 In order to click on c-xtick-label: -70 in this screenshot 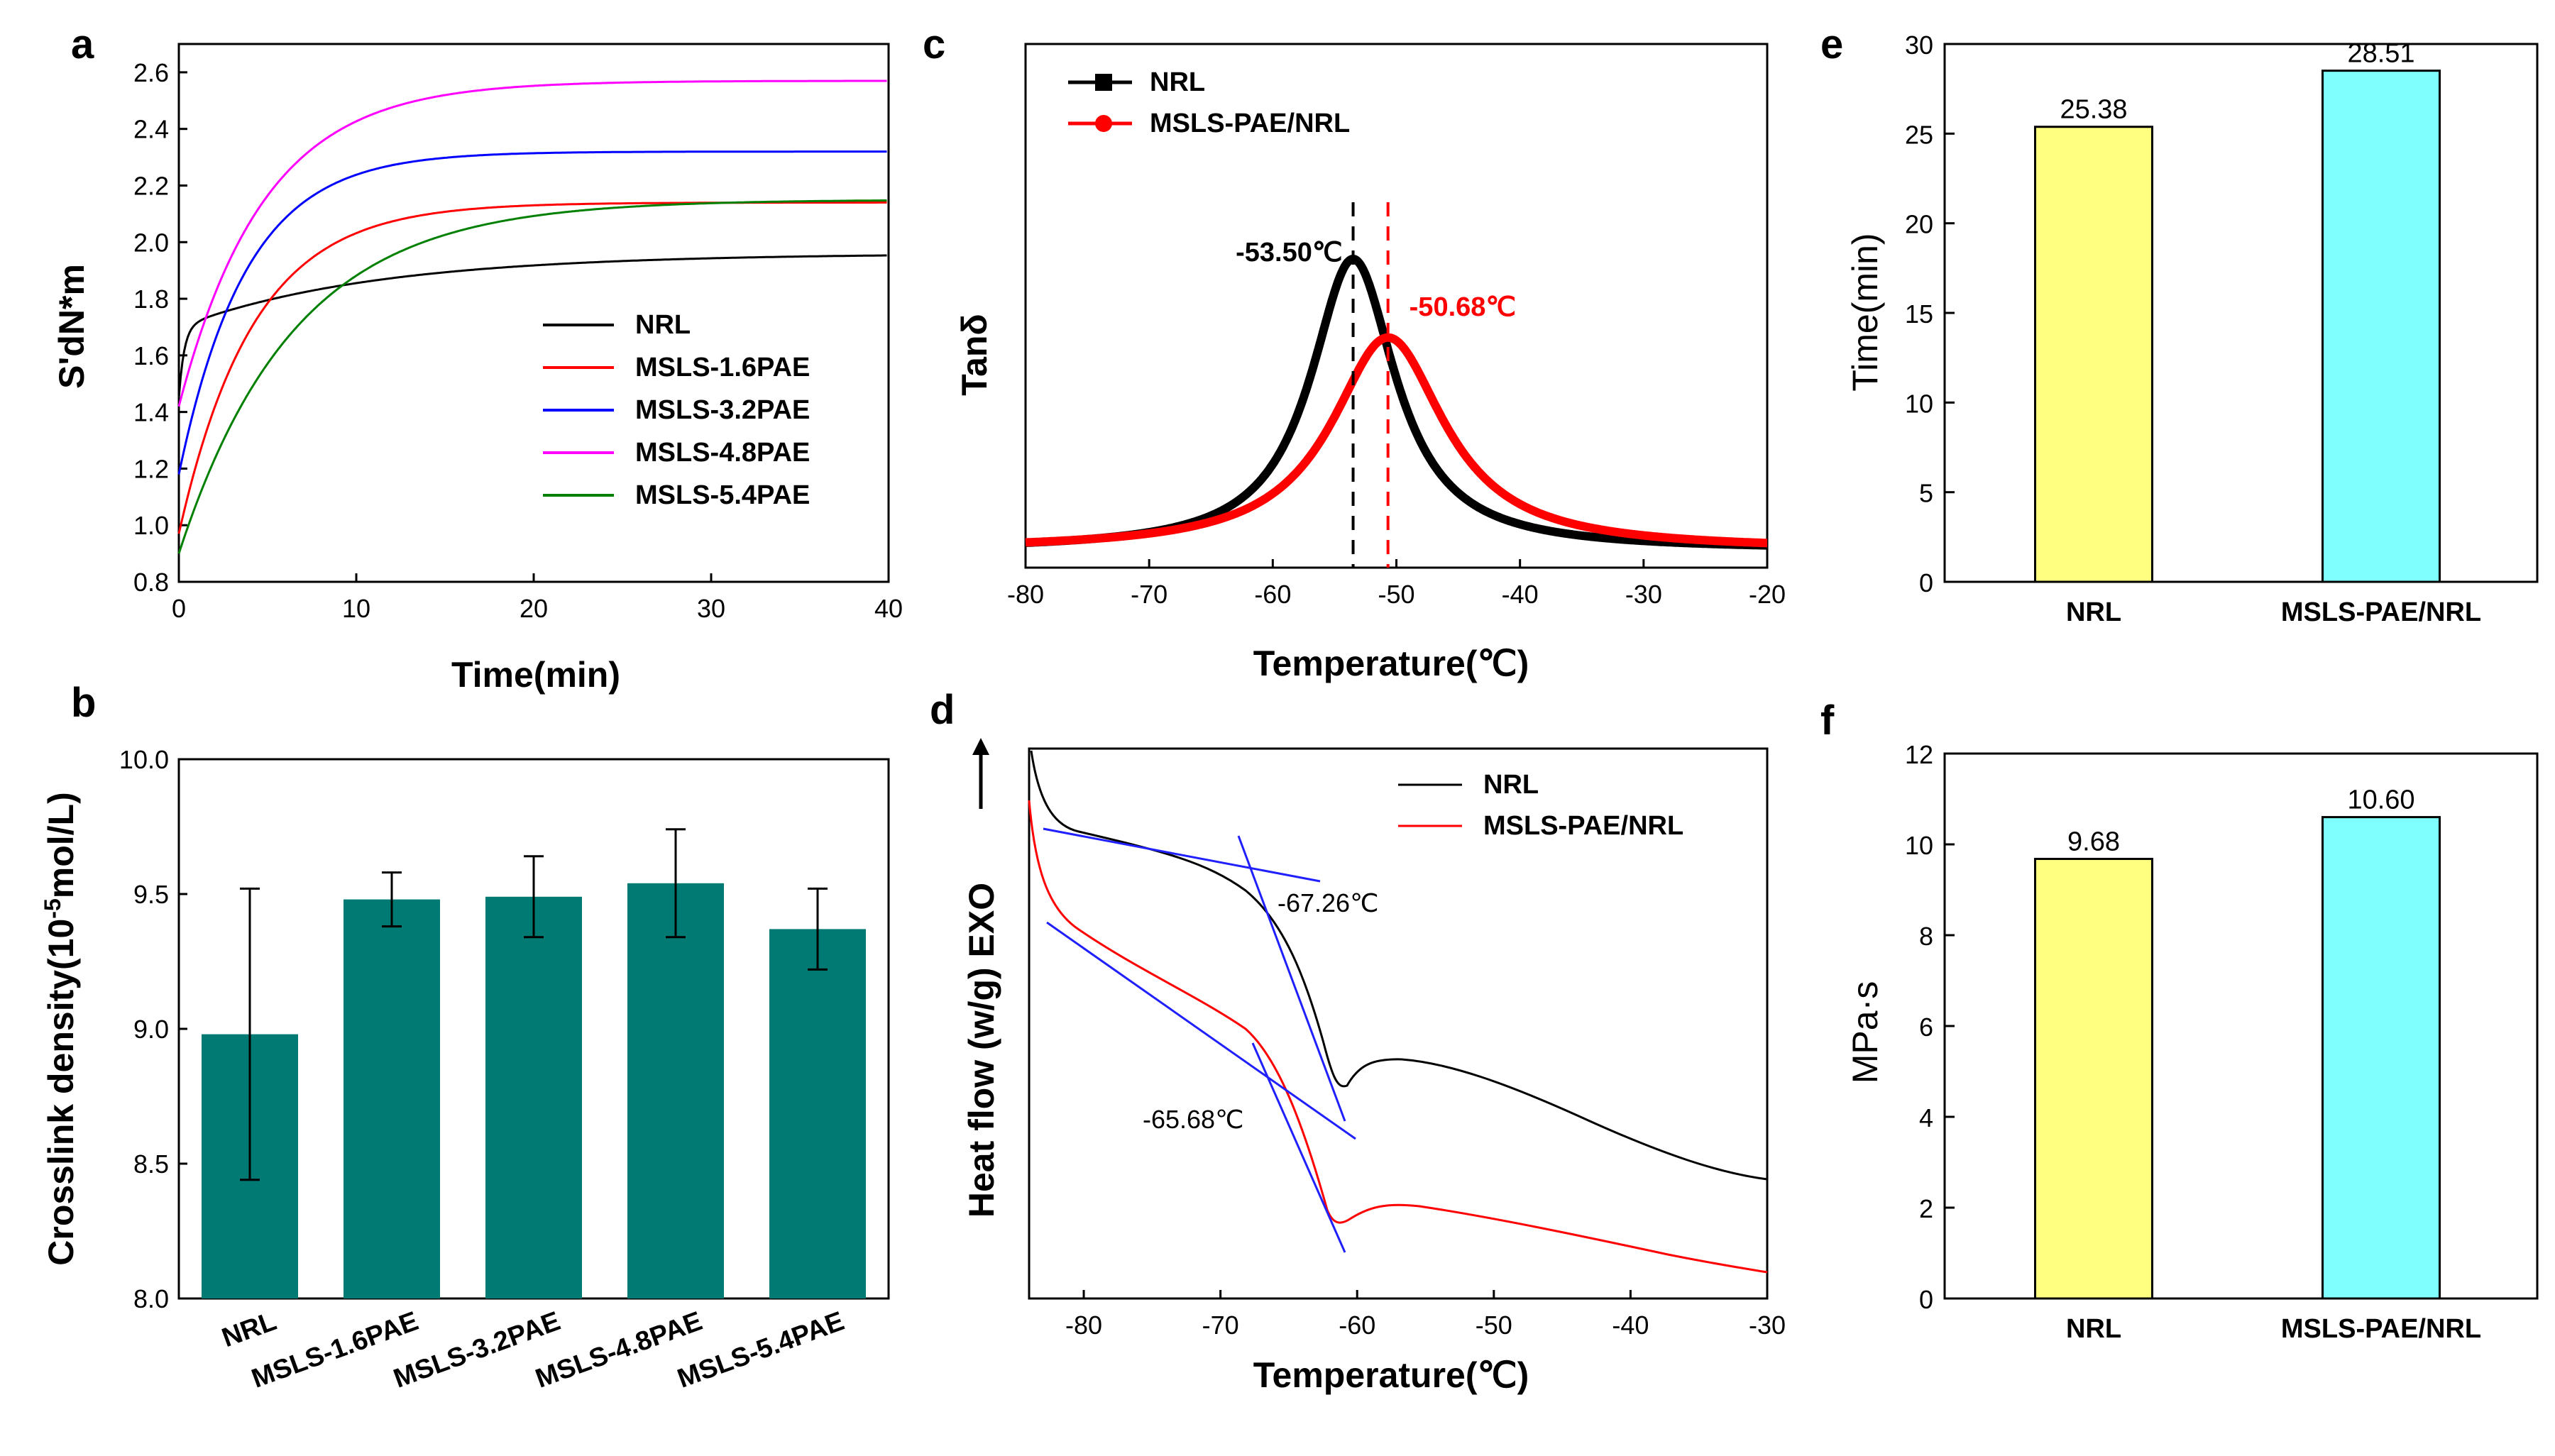, I will do `click(1149, 594)`.